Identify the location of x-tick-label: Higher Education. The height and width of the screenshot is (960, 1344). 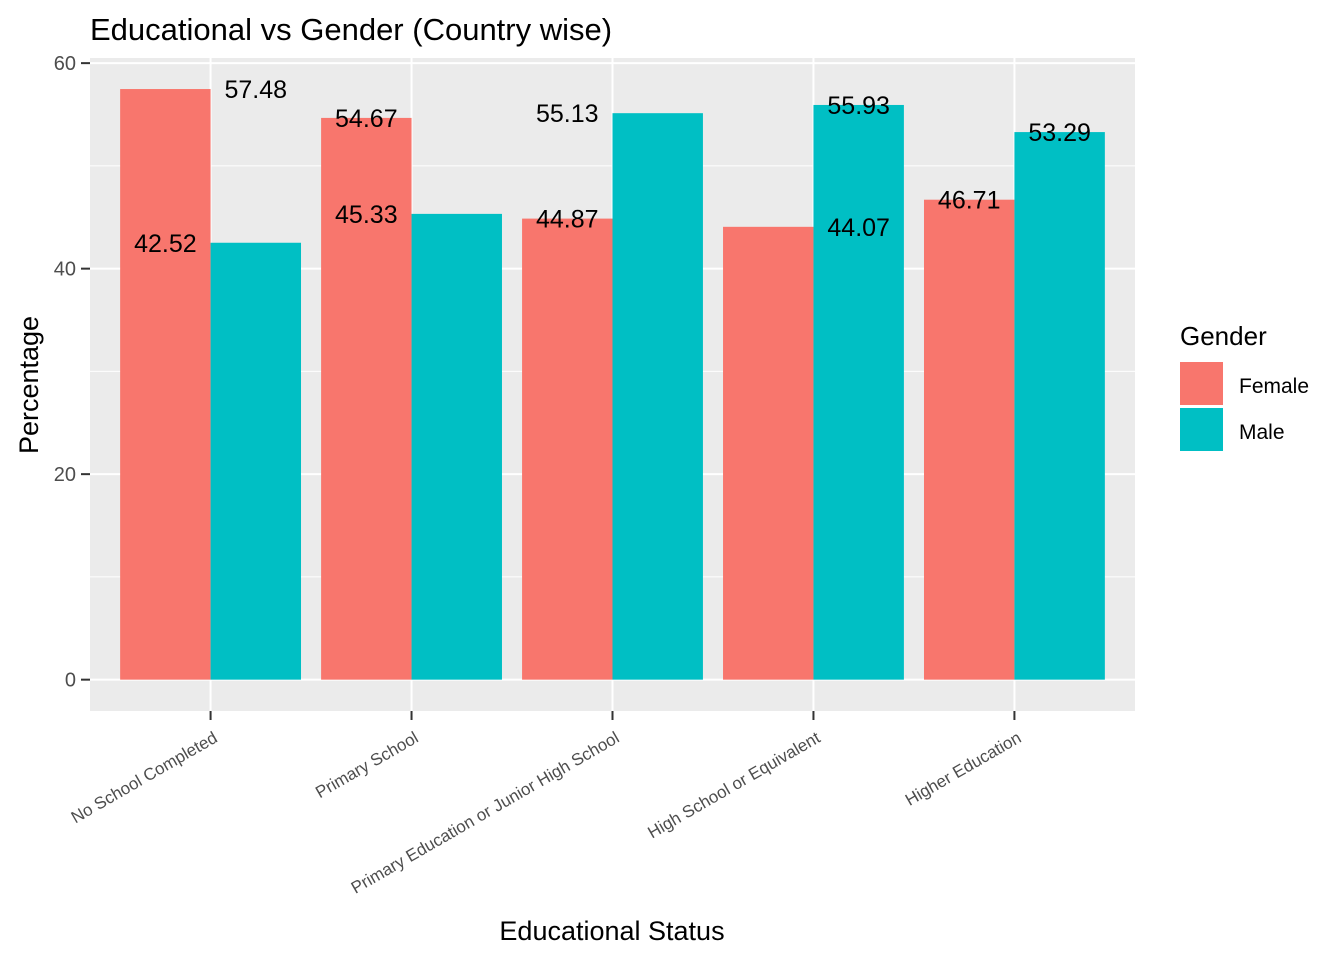
(963, 769).